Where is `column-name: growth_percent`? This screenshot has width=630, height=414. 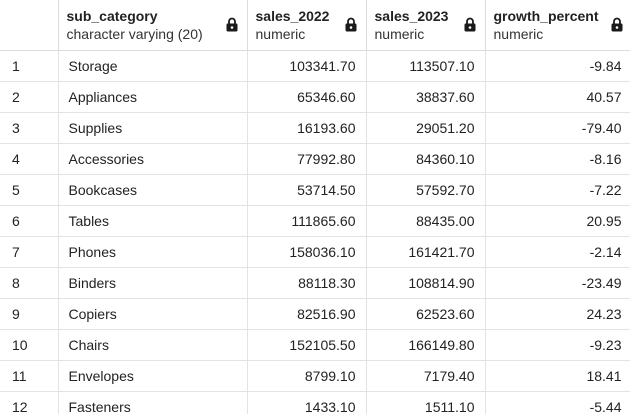 column-name: growth_percent is located at coordinates (546, 16).